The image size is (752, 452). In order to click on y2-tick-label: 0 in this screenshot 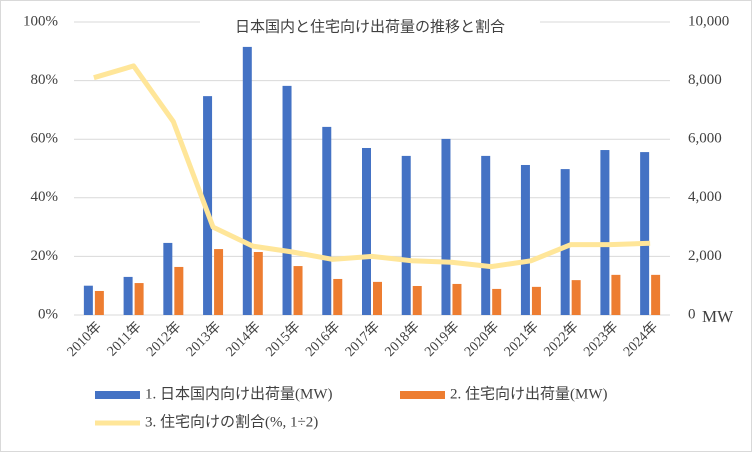, I will do `click(692, 314)`.